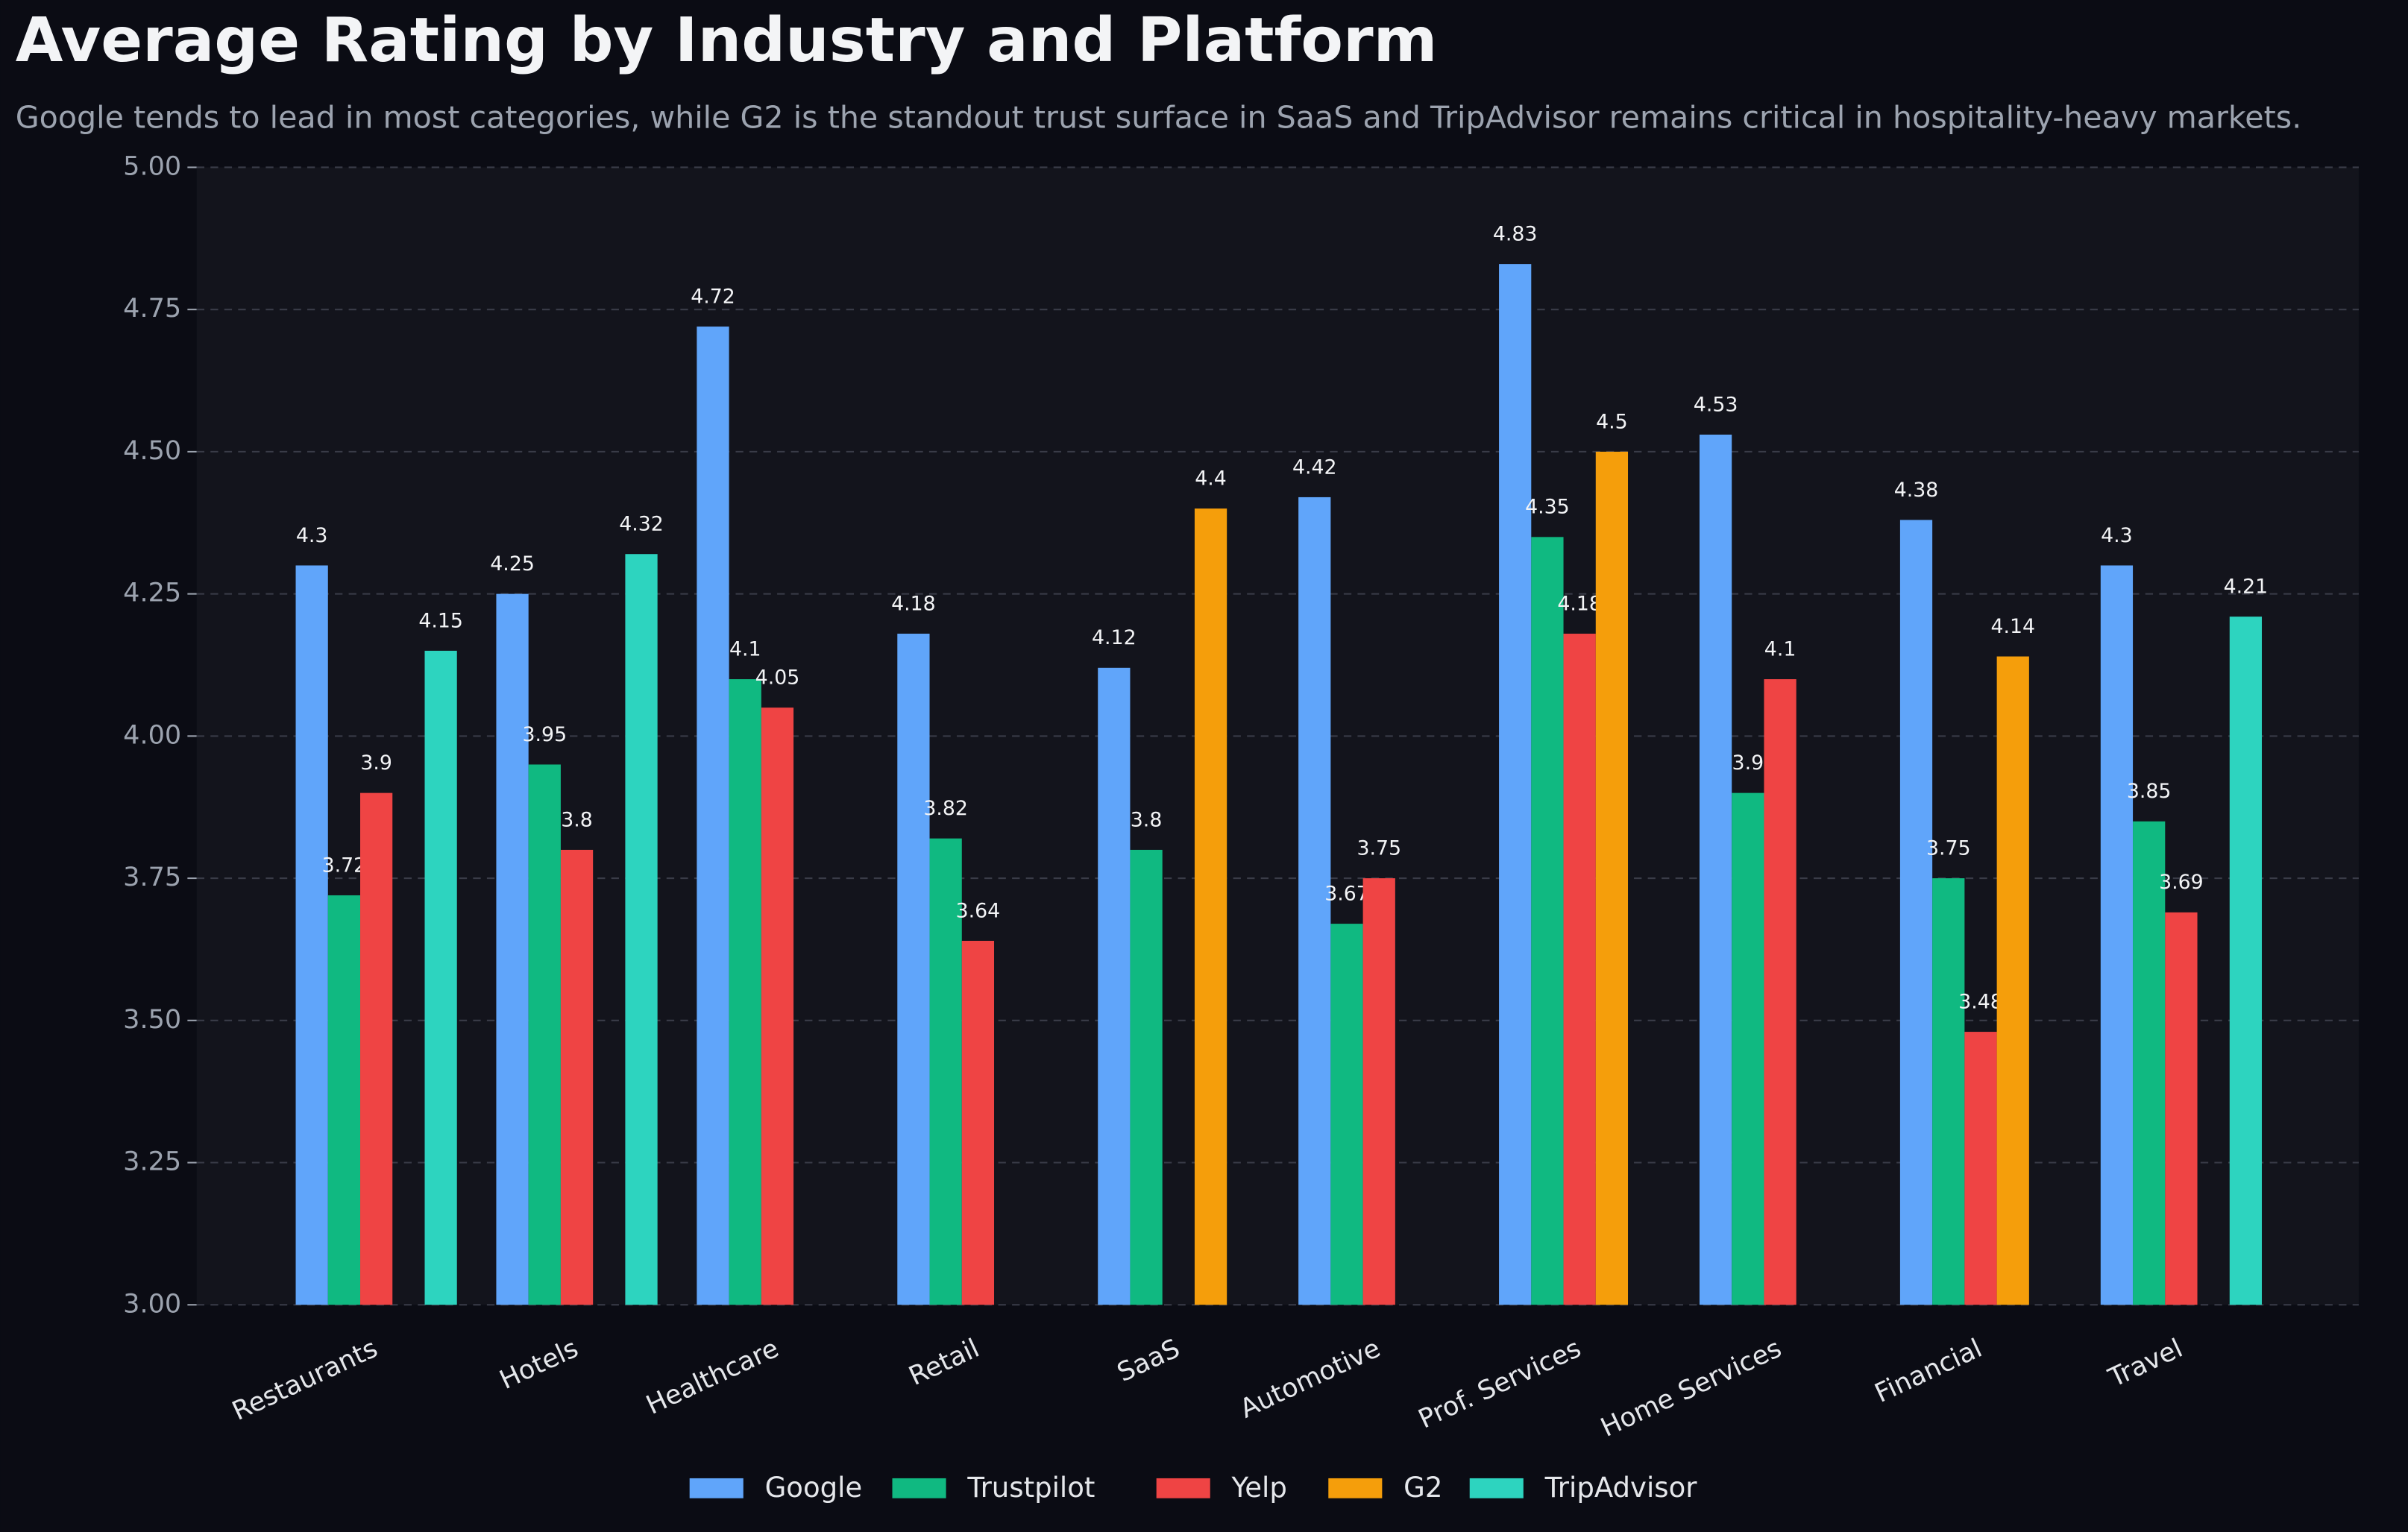  Describe the element at coordinates (152, 166) in the screenshot. I see `y-tick-label: 5.00` at that location.